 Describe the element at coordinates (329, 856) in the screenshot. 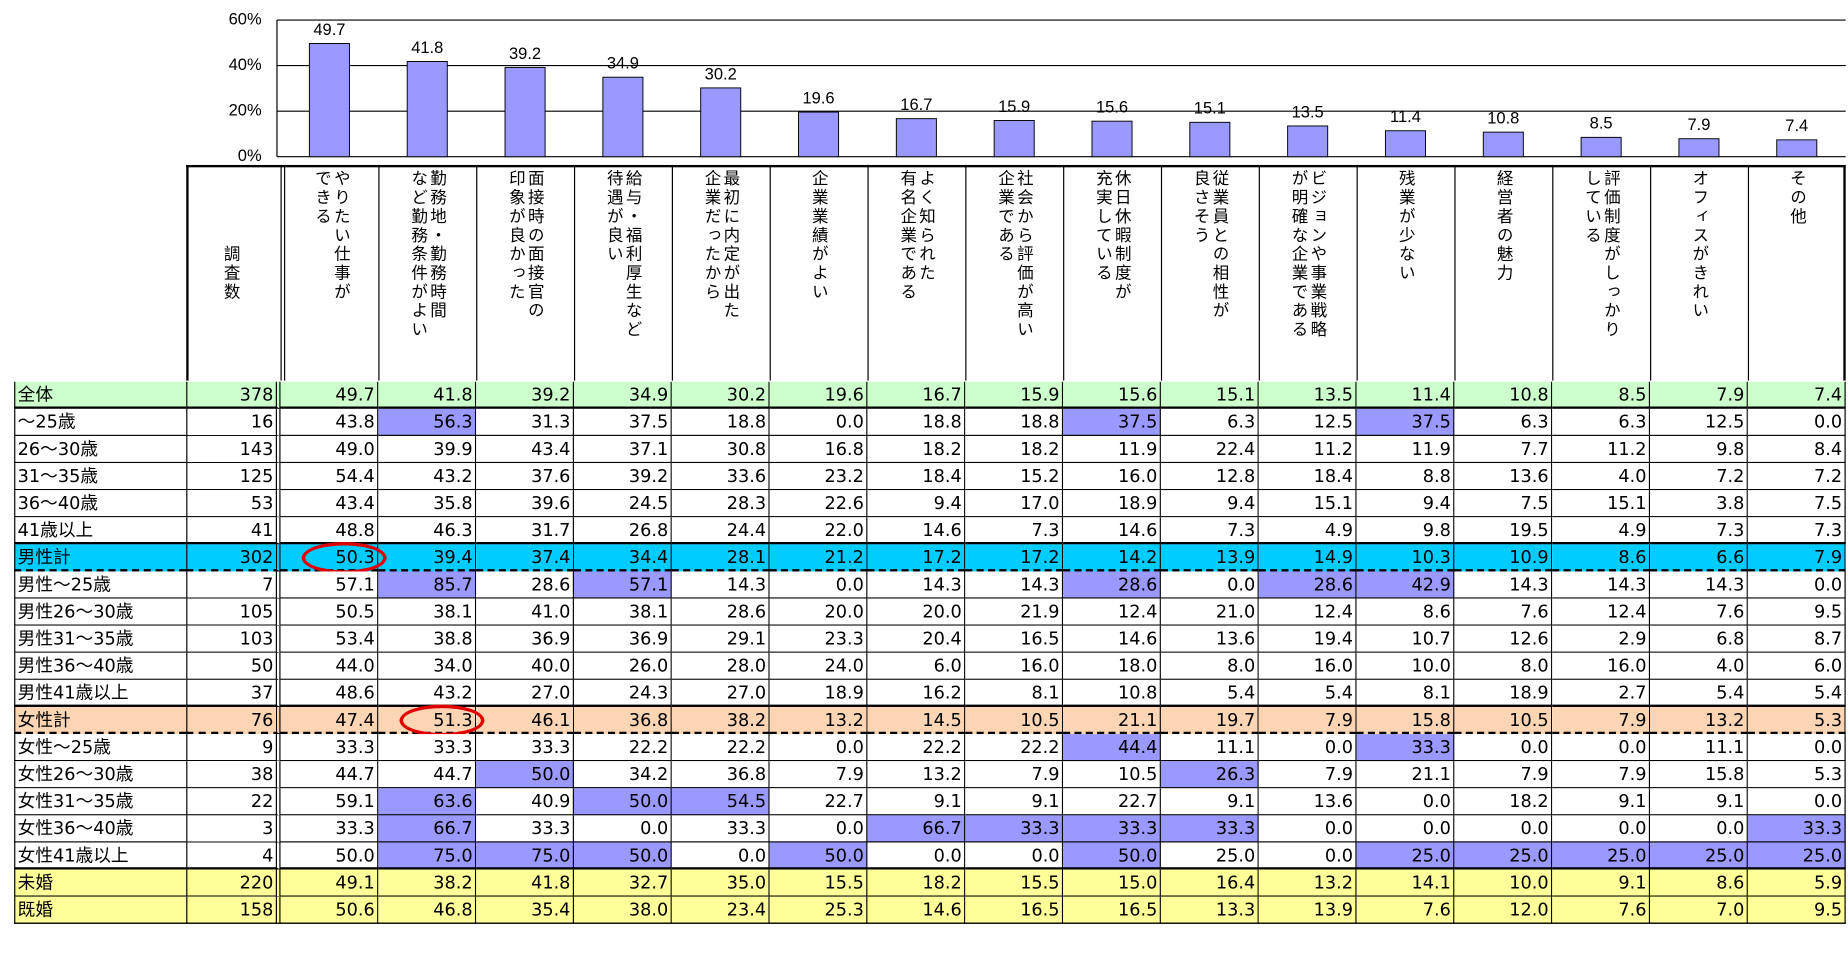

I see `cell: 50.0` at that location.